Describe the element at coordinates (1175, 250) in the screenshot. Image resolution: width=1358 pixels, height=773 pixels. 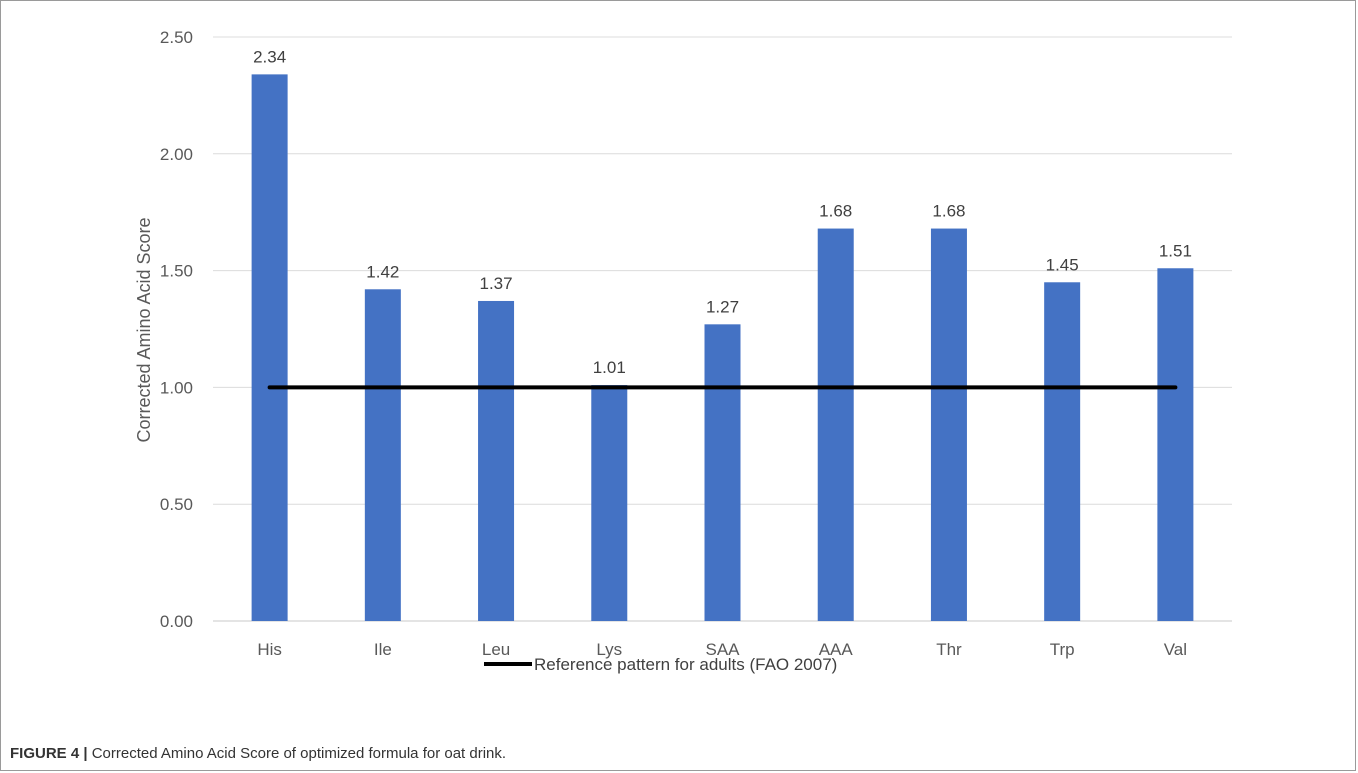
I see `data-label: 1.51` at that location.